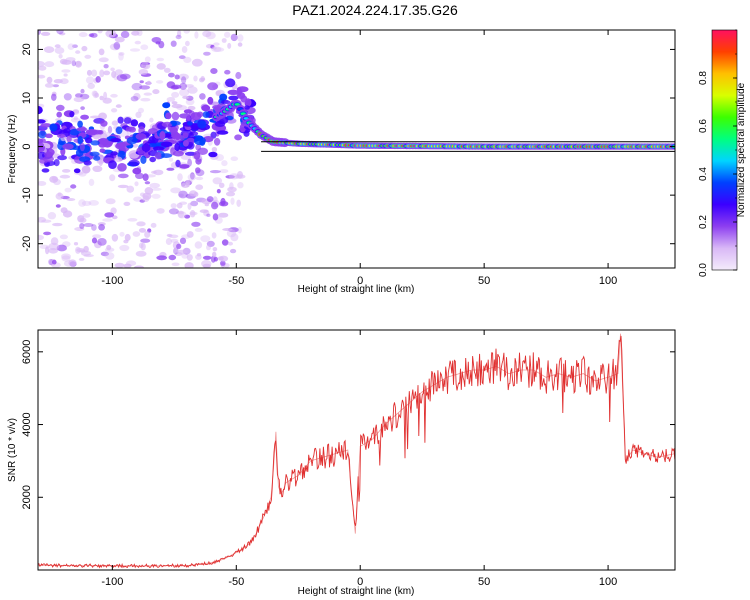  I want to click on heatmap-y-tick-label: 20, so click(27, 49).